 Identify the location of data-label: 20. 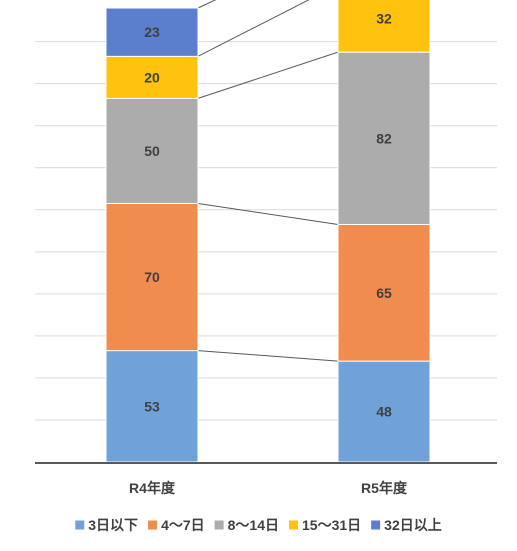
(152, 77).